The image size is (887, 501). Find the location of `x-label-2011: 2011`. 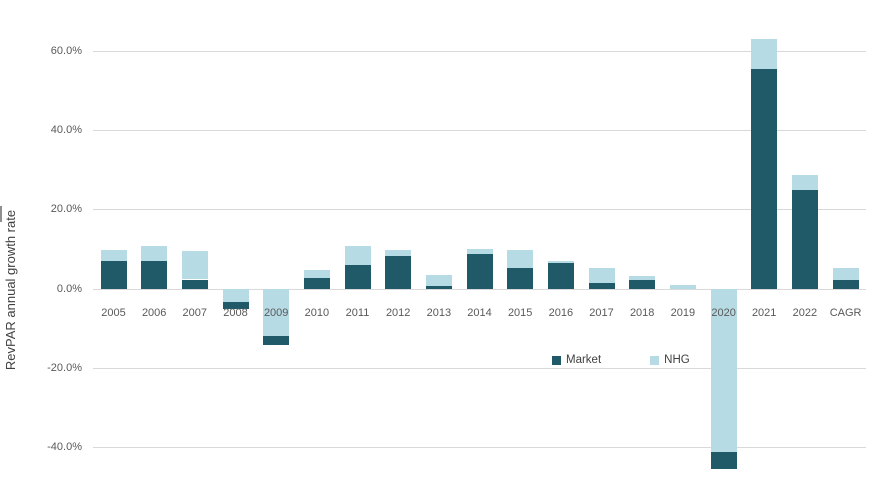

x-label-2011: 2011 is located at coordinates (357, 313).